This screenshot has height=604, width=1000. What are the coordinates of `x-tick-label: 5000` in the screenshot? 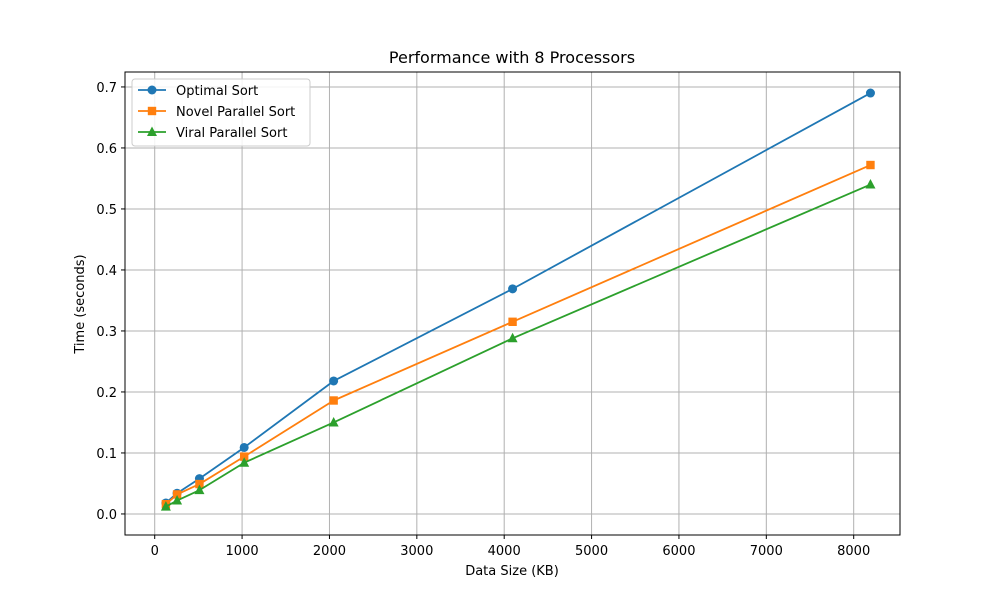 It's located at (591, 551).